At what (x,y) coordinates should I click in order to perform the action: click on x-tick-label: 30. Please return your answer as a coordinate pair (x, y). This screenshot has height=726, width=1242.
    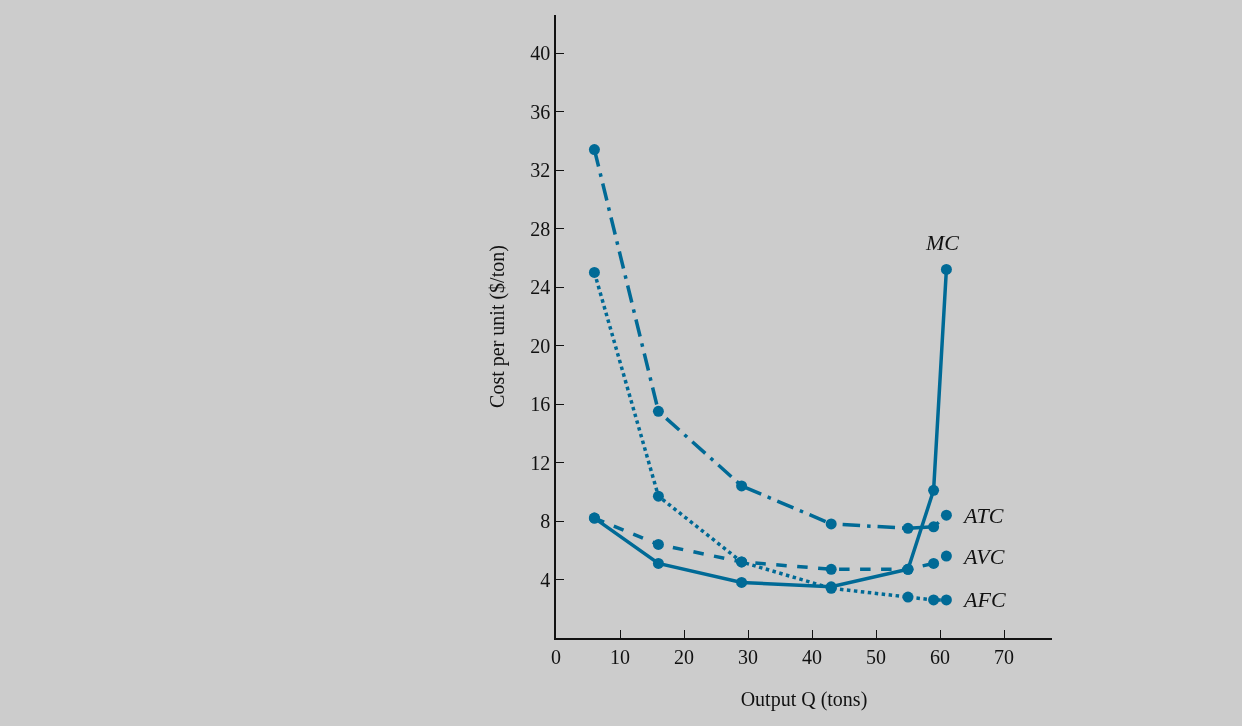
    Looking at the image, I should click on (748, 656).